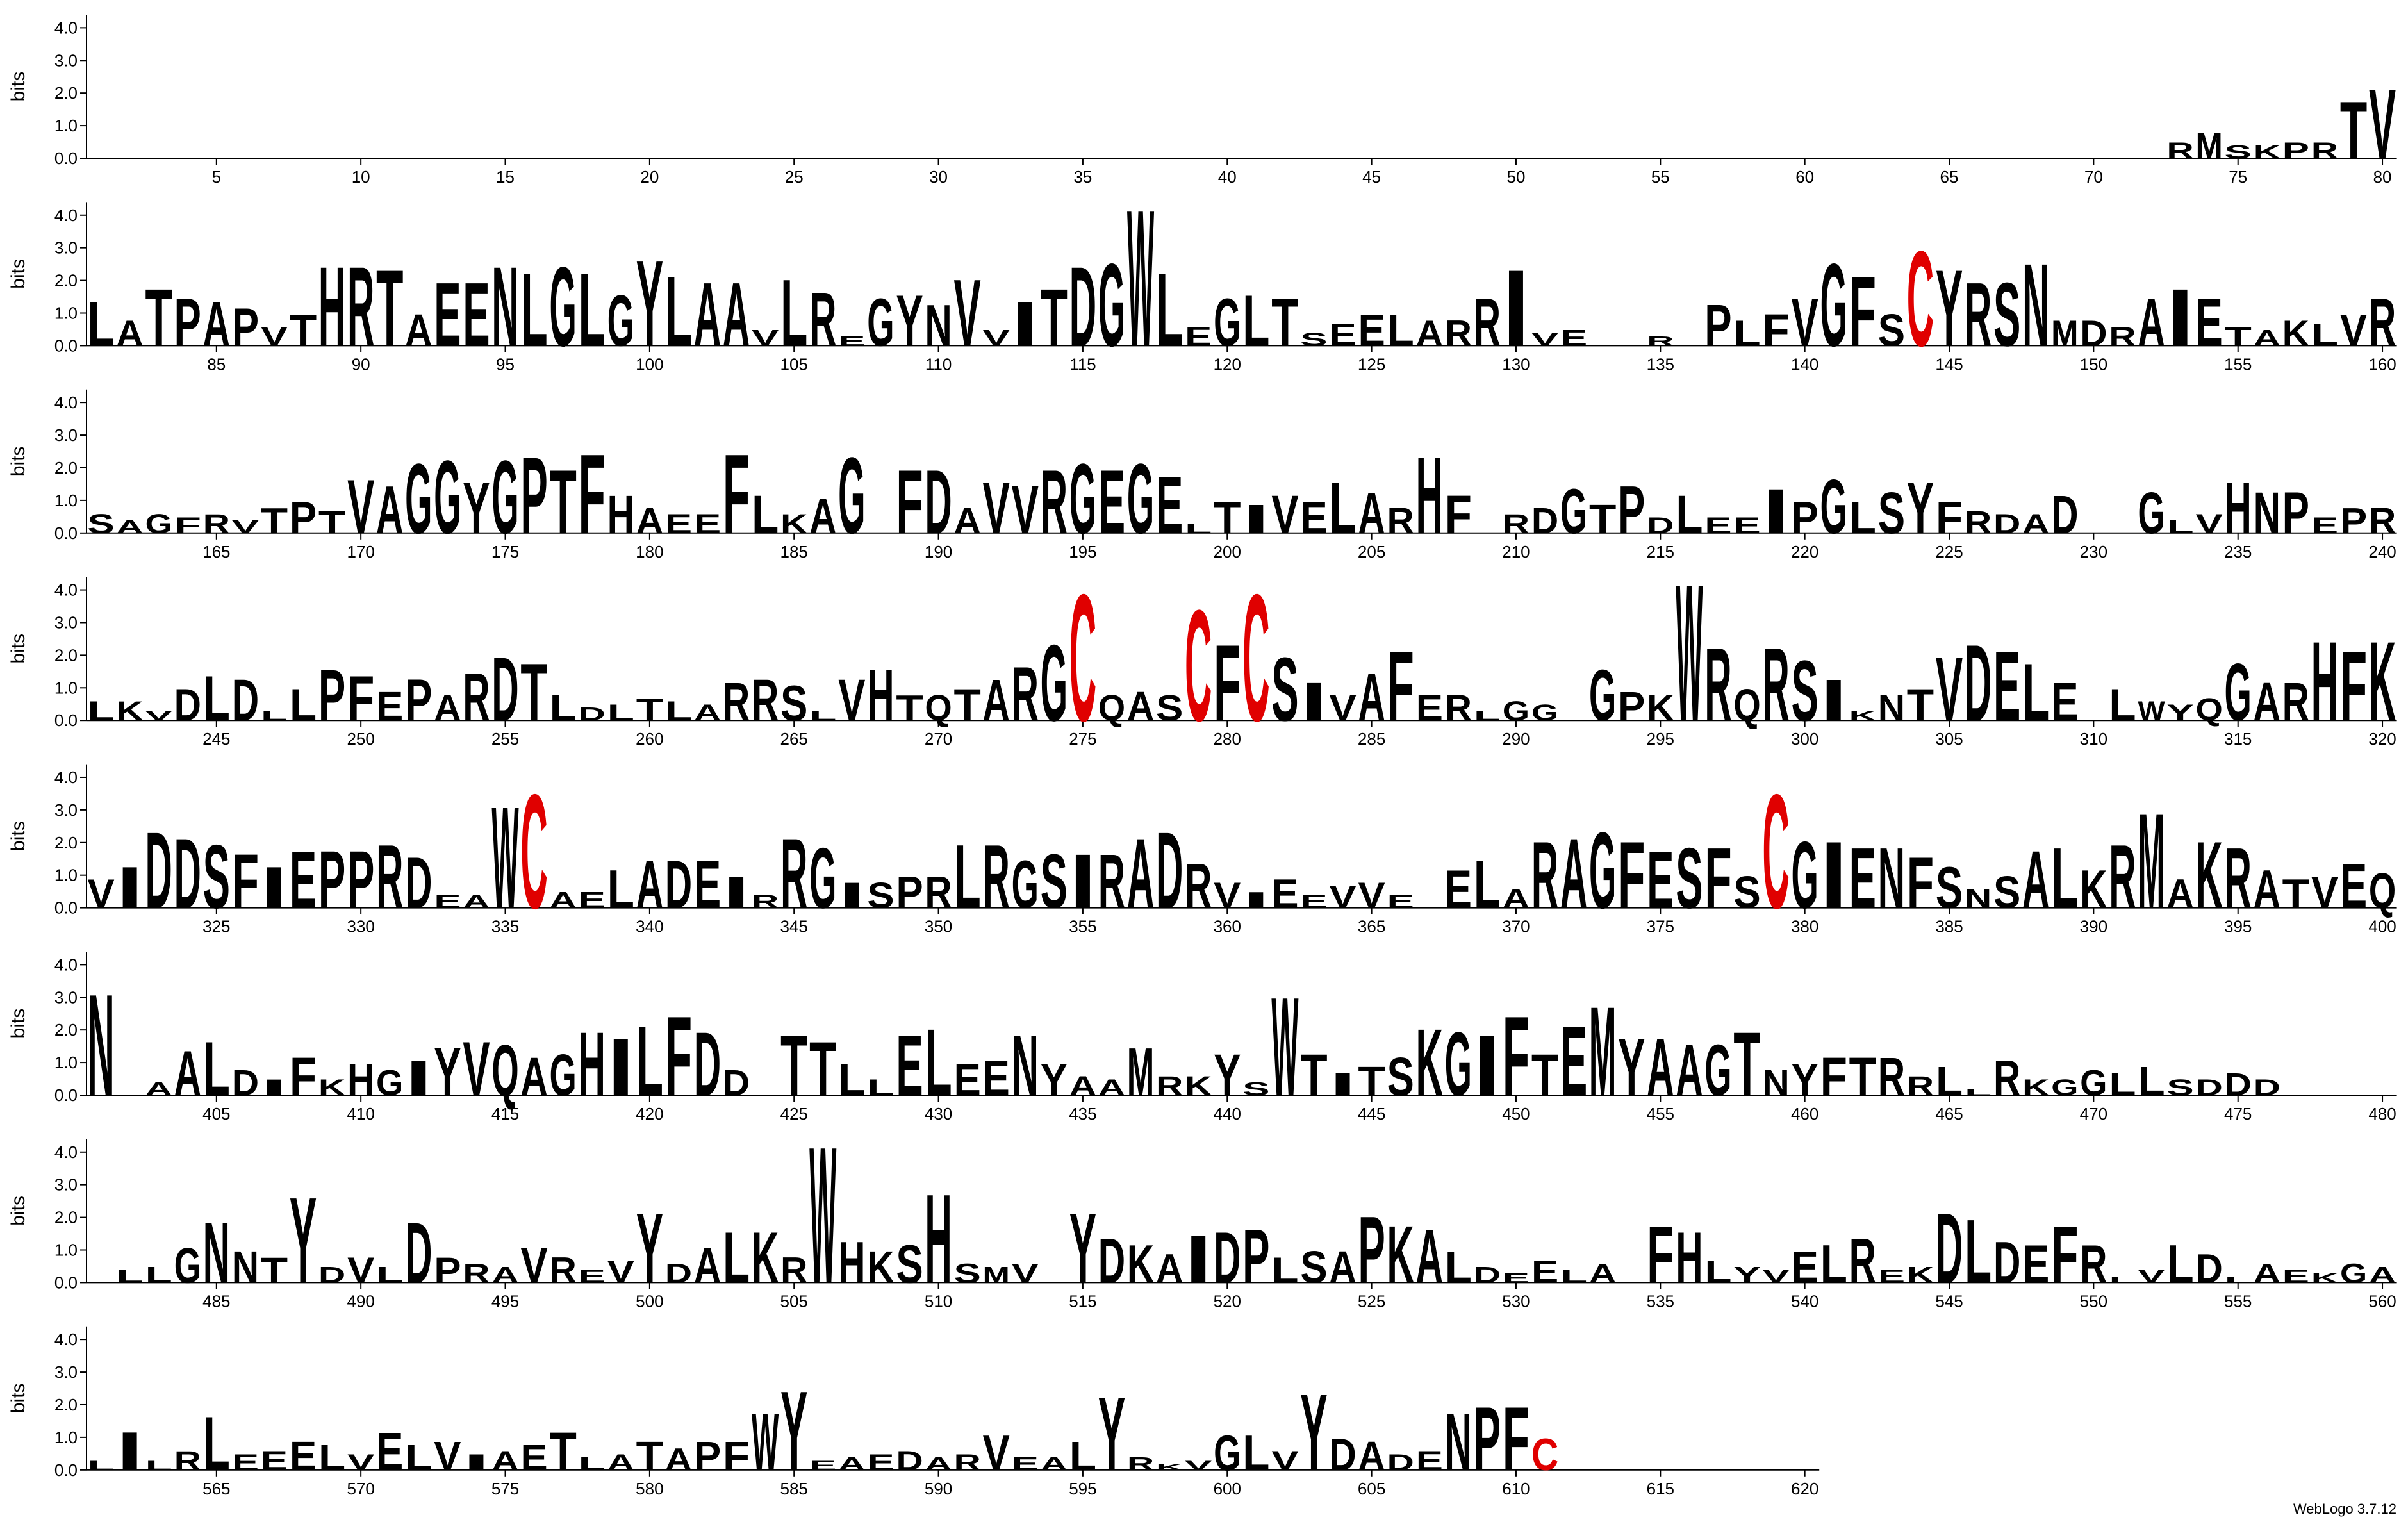 This screenshot has height=1522, width=2408. What do you see at coordinates (1660, 551) in the screenshot?
I see `x-tick-label: 215` at bounding box center [1660, 551].